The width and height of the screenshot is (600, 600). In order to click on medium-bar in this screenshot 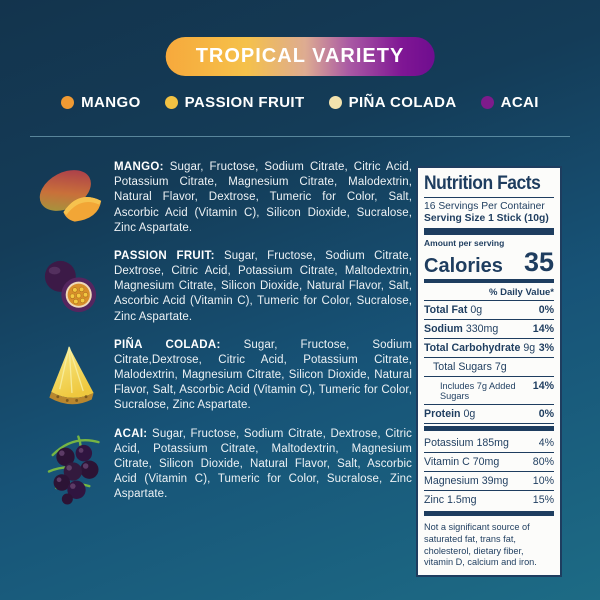, I will do `click(489, 281)`.